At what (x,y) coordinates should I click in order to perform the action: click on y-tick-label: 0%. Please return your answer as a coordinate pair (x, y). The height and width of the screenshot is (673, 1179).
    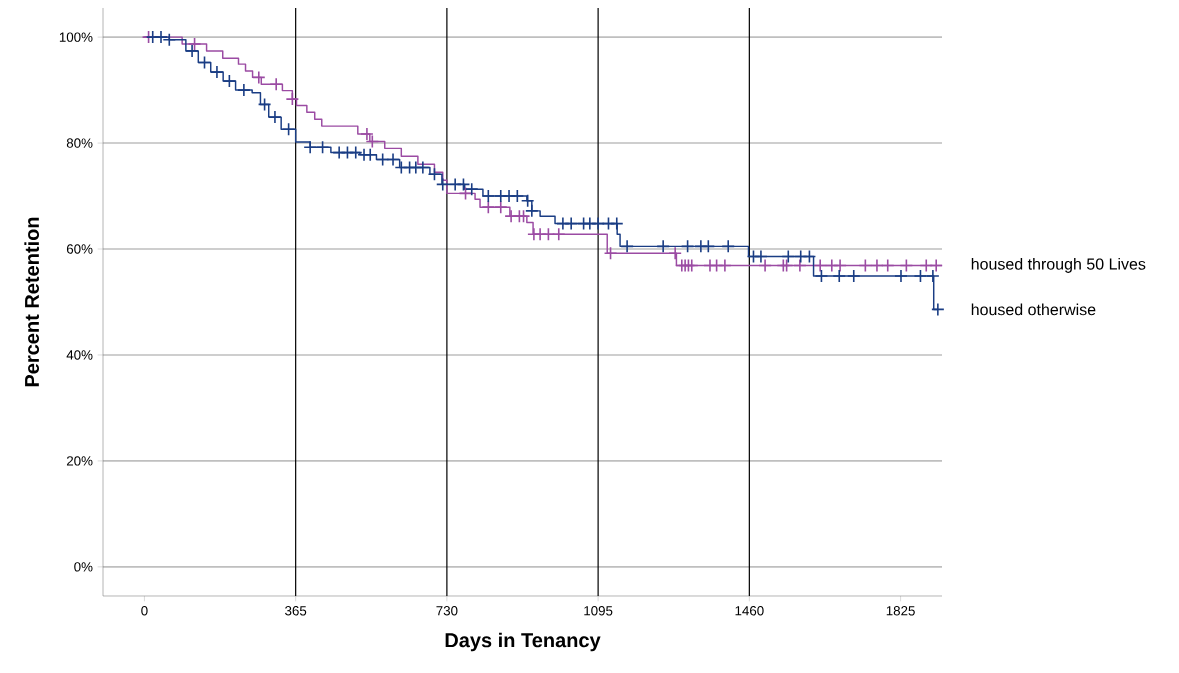
    Looking at the image, I should click on (83, 567).